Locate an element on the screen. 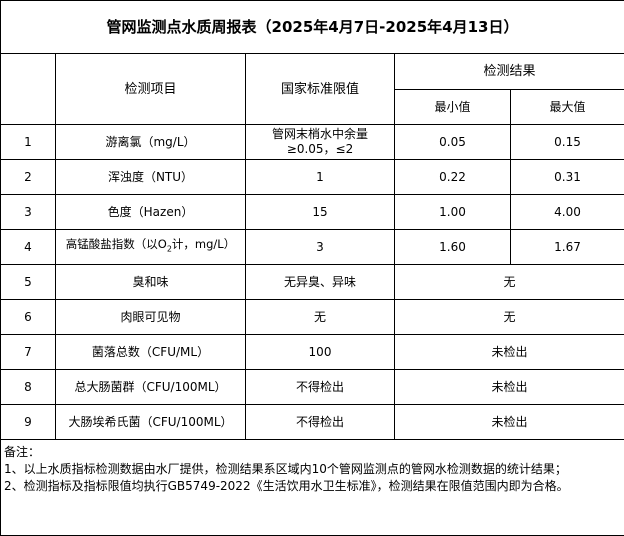 The height and width of the screenshot is (536, 624). row-min: 0.05 is located at coordinates (453, 142).